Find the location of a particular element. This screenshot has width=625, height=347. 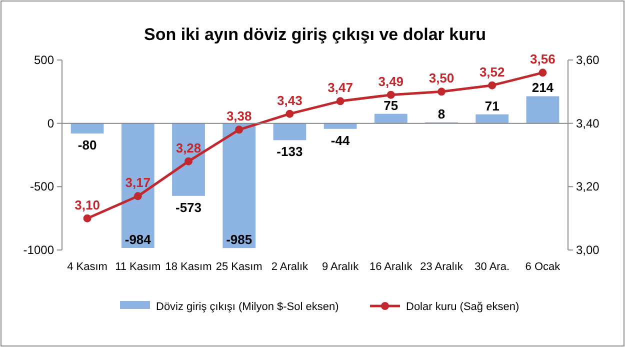

x-tick-label: 23 Aralık is located at coordinates (442, 267).